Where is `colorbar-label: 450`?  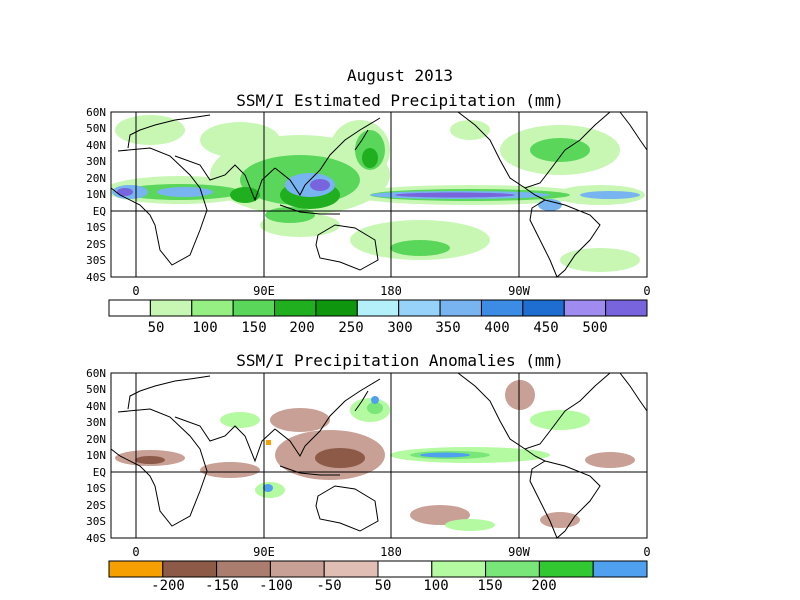
colorbar-label: 450 is located at coordinates (546, 328).